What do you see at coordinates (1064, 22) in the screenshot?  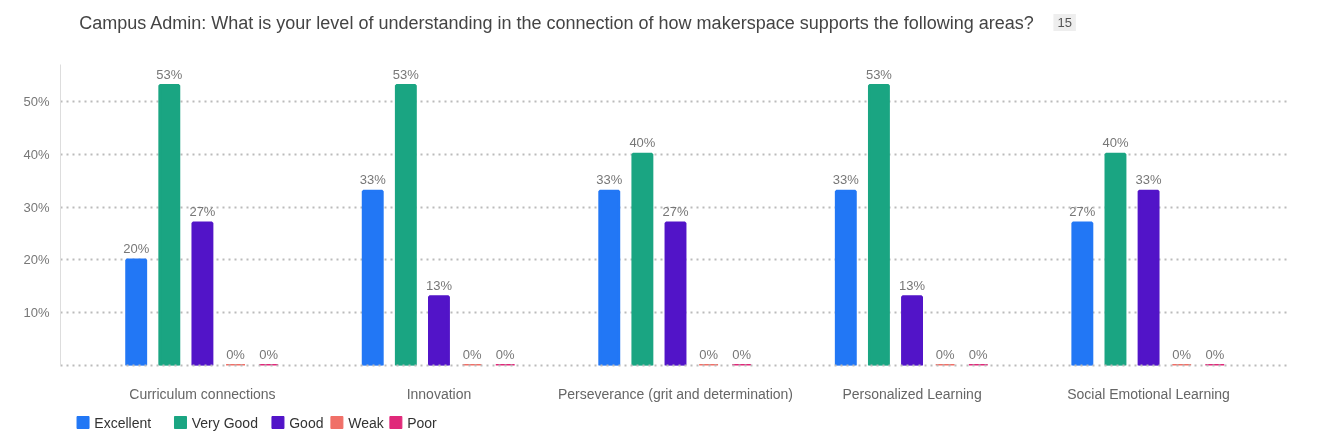 I see `text: 15` at bounding box center [1064, 22].